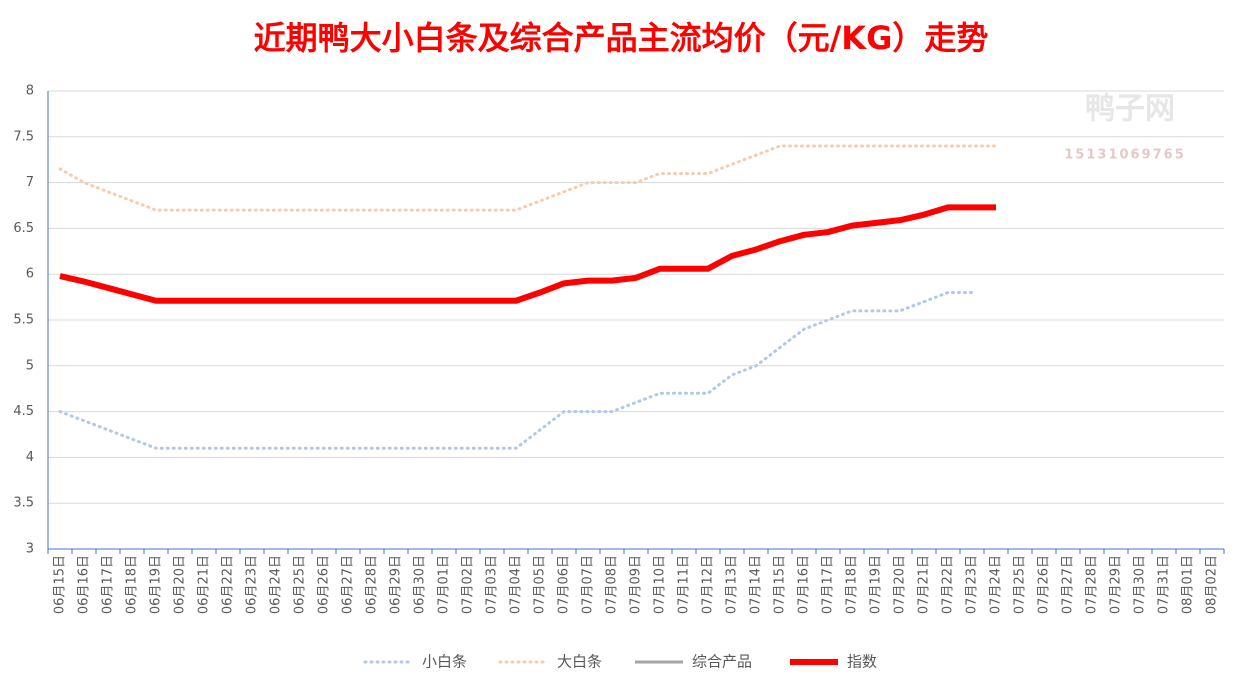  I want to click on legend-label: 大白条, so click(579, 662).